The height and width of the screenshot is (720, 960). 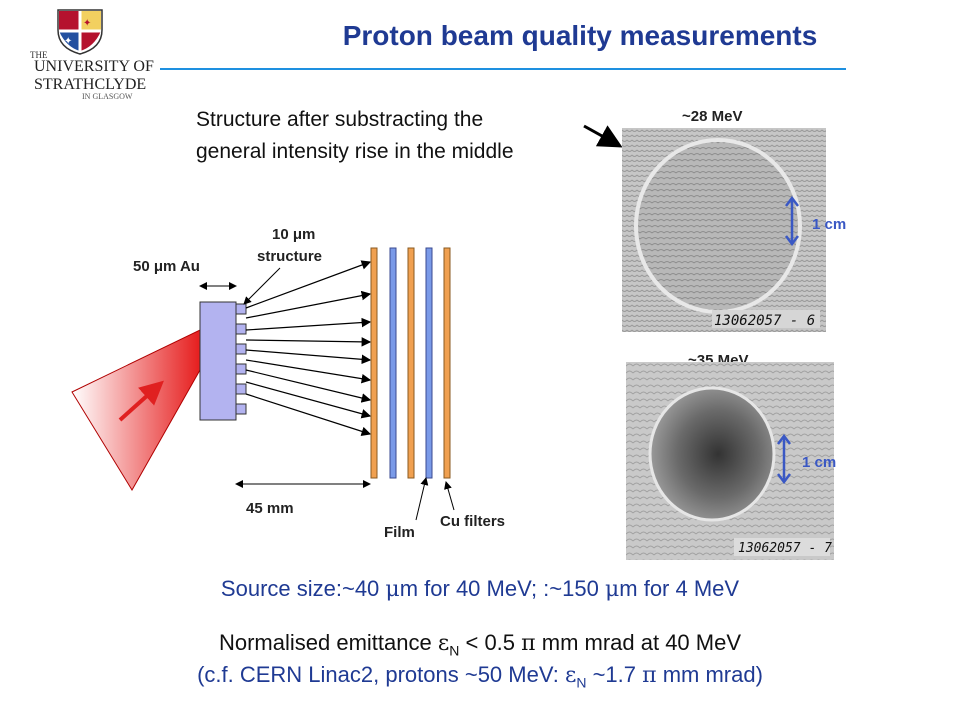 What do you see at coordinates (218, 361) in the screenshot?
I see `gold-target` at bounding box center [218, 361].